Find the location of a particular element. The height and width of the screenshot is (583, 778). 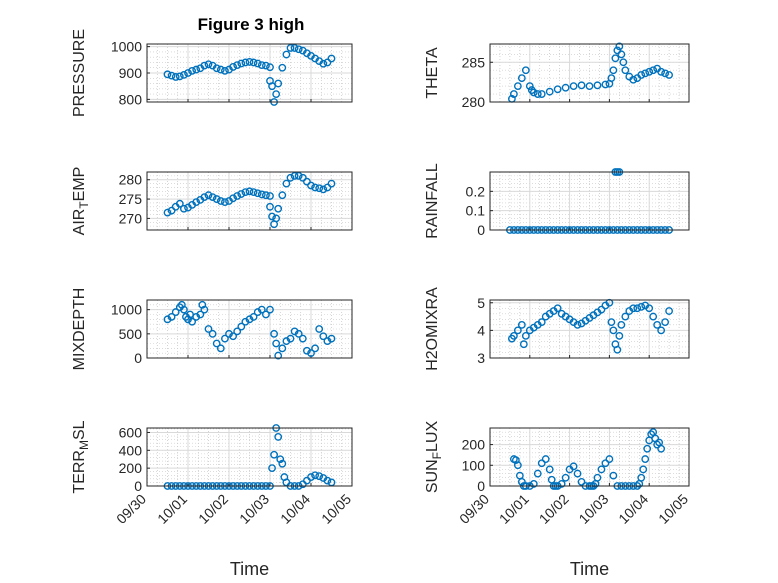

y-axis-label: MIXDEPTH is located at coordinates (79, 329).